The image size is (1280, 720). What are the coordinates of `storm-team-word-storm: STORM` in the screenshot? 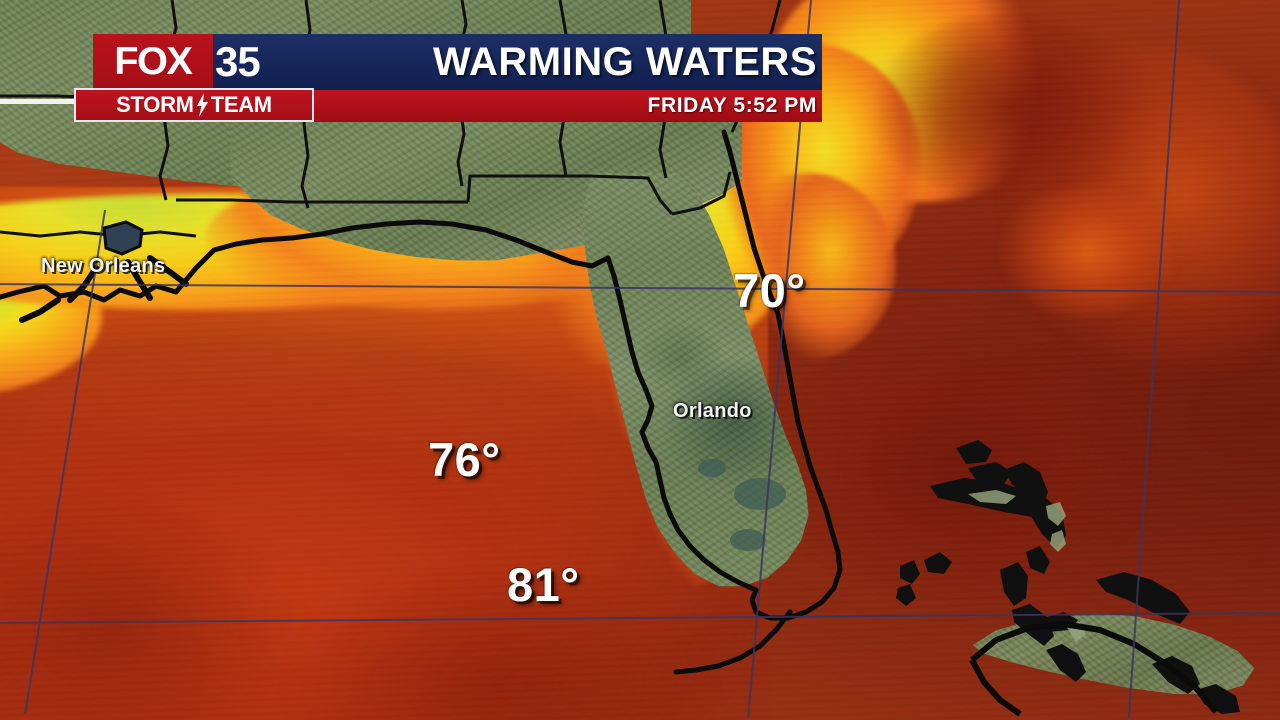 It's located at (155, 104).